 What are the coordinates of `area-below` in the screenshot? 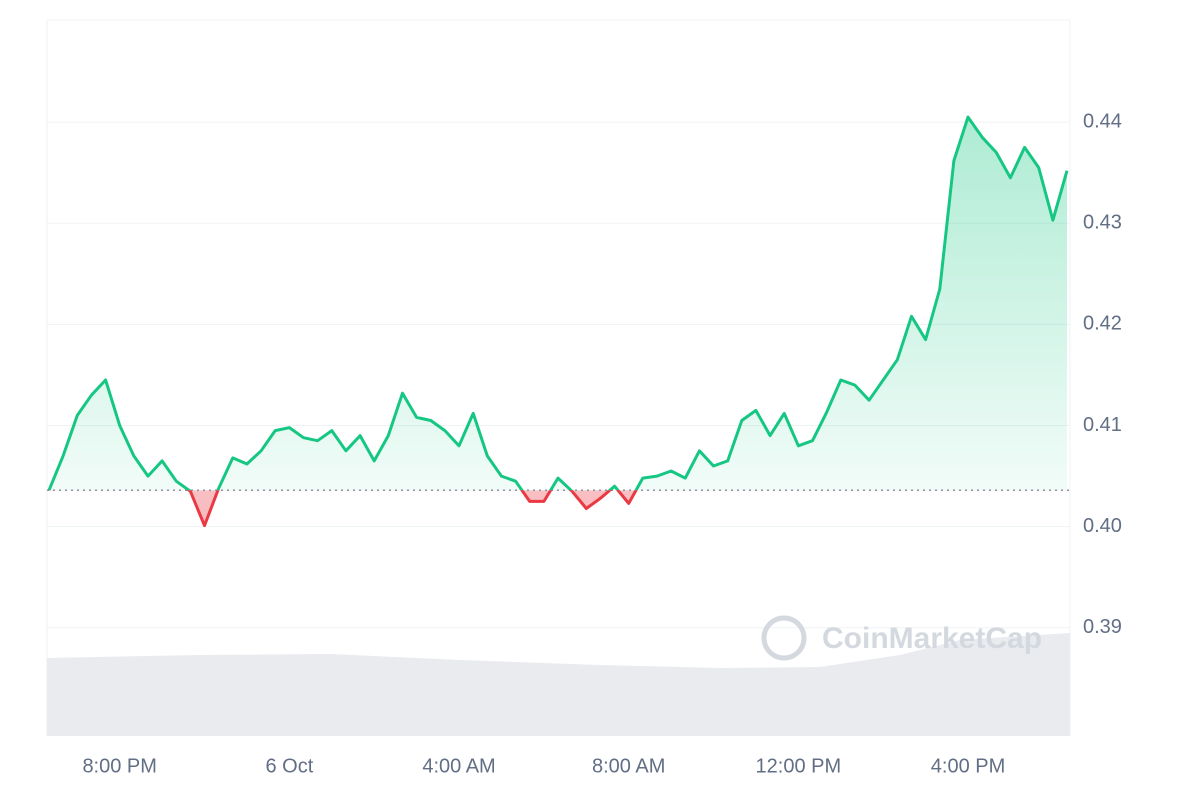 It's located at (343, 508).